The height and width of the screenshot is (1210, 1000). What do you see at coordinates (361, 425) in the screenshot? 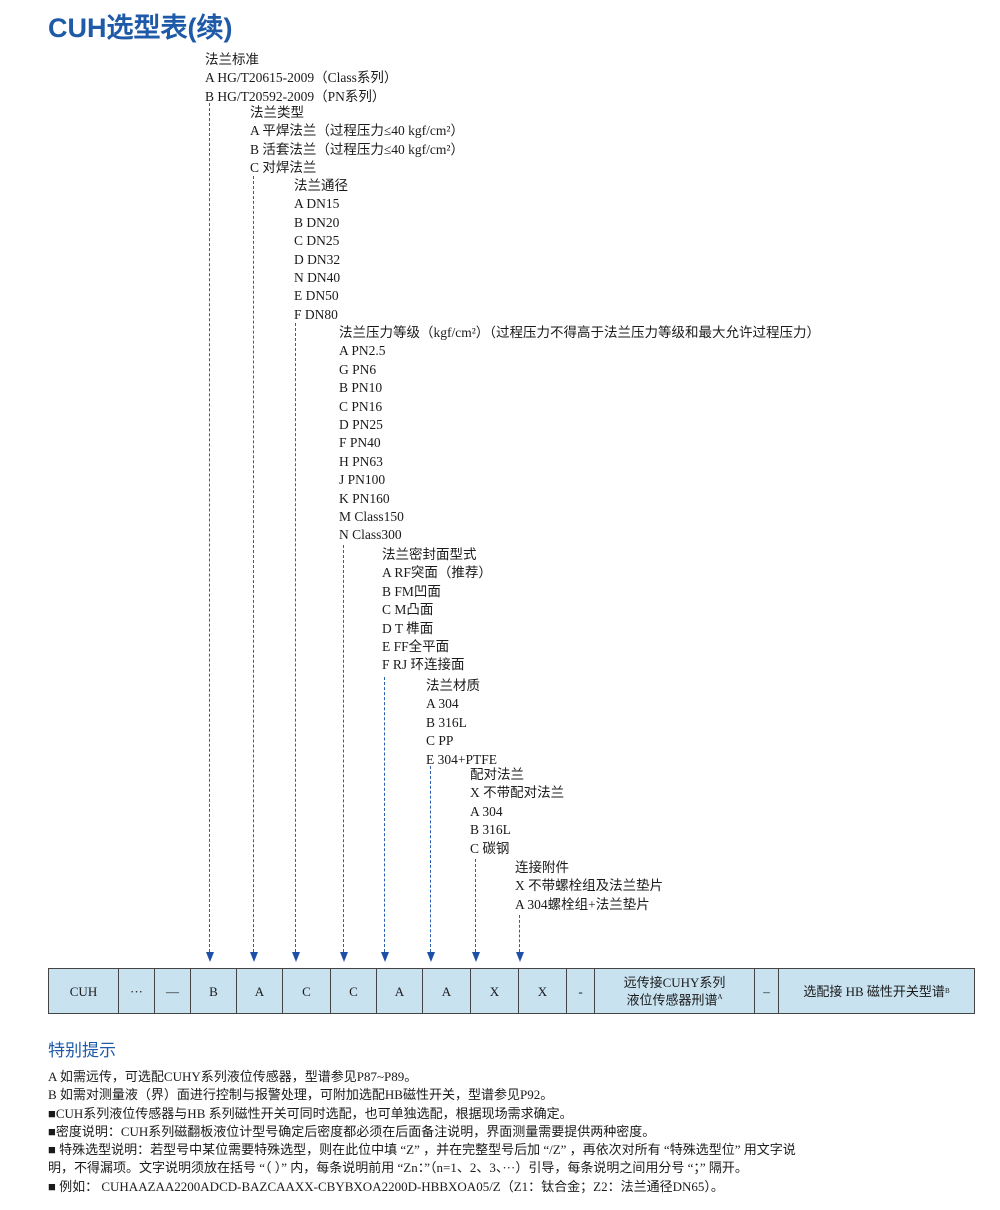
I see `option-item: D PN25` at bounding box center [361, 425].